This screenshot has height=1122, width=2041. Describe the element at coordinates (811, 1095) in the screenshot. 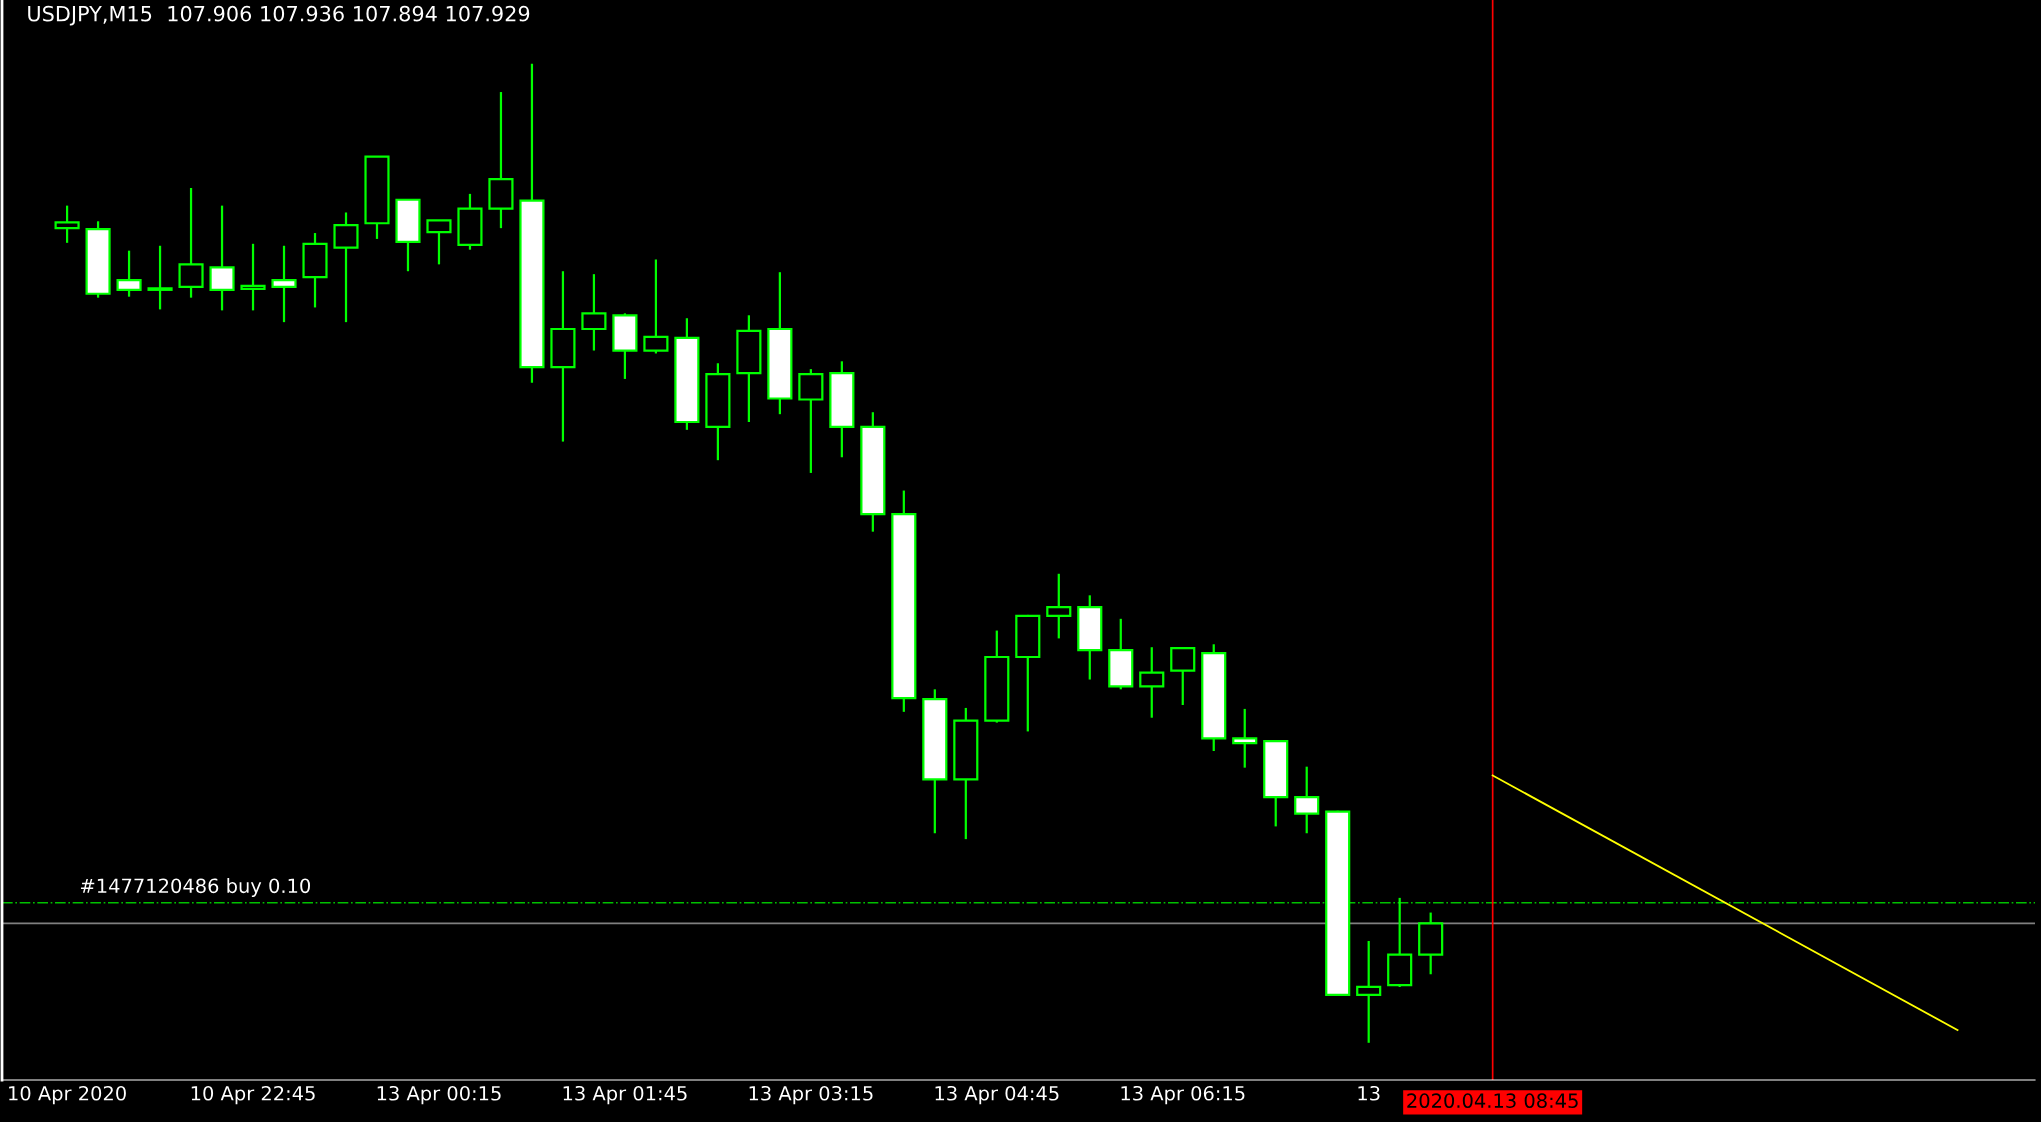

I see `x-tick-label: 13 Apr 03:15` at that location.